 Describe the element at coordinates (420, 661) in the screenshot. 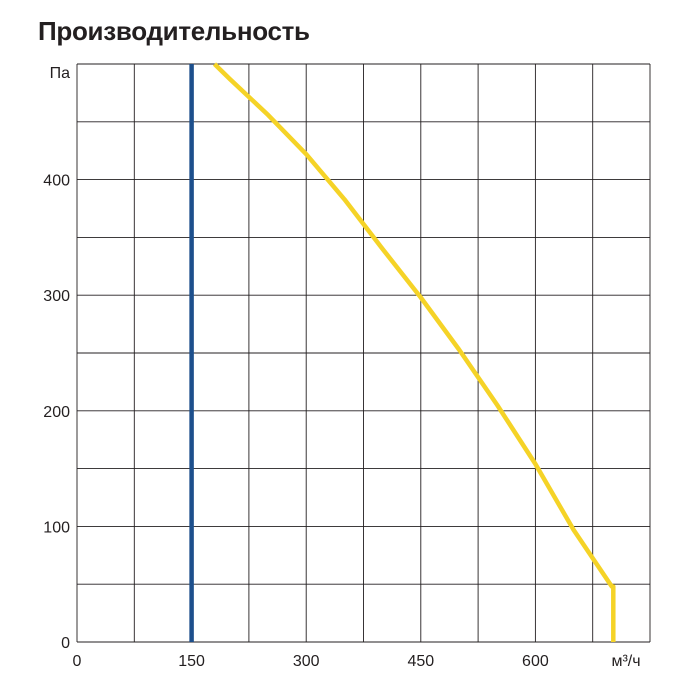

I see `x-tick-label: 450` at that location.